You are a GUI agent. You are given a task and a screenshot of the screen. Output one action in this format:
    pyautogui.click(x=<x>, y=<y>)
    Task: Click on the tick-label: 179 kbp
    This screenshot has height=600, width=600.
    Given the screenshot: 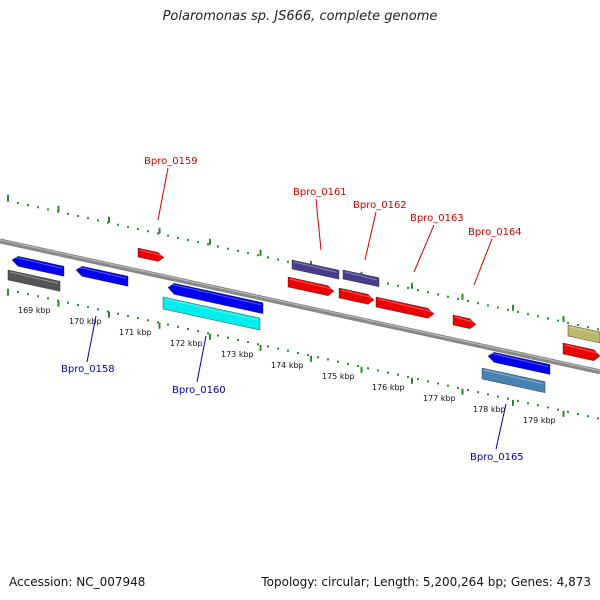 What is the action you would take?
    pyautogui.click(x=539, y=420)
    